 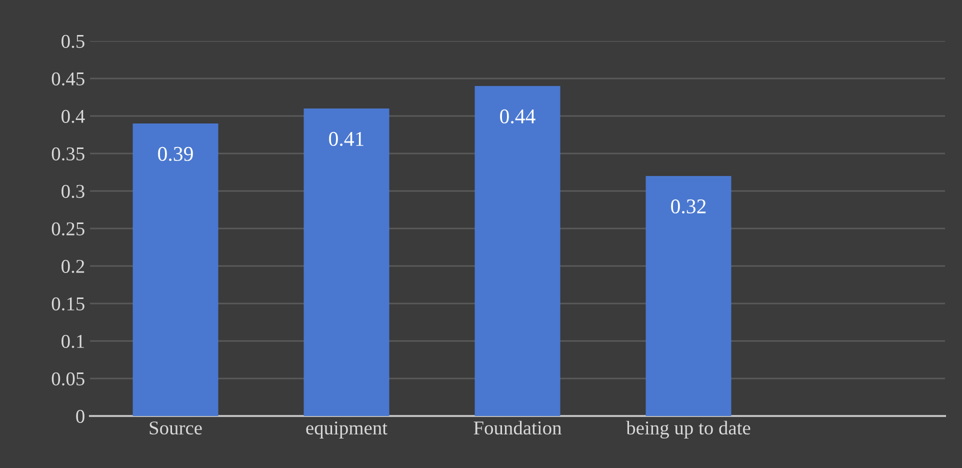 What do you see at coordinates (175, 154) in the screenshot?
I see `data-label: 0.39` at bounding box center [175, 154].